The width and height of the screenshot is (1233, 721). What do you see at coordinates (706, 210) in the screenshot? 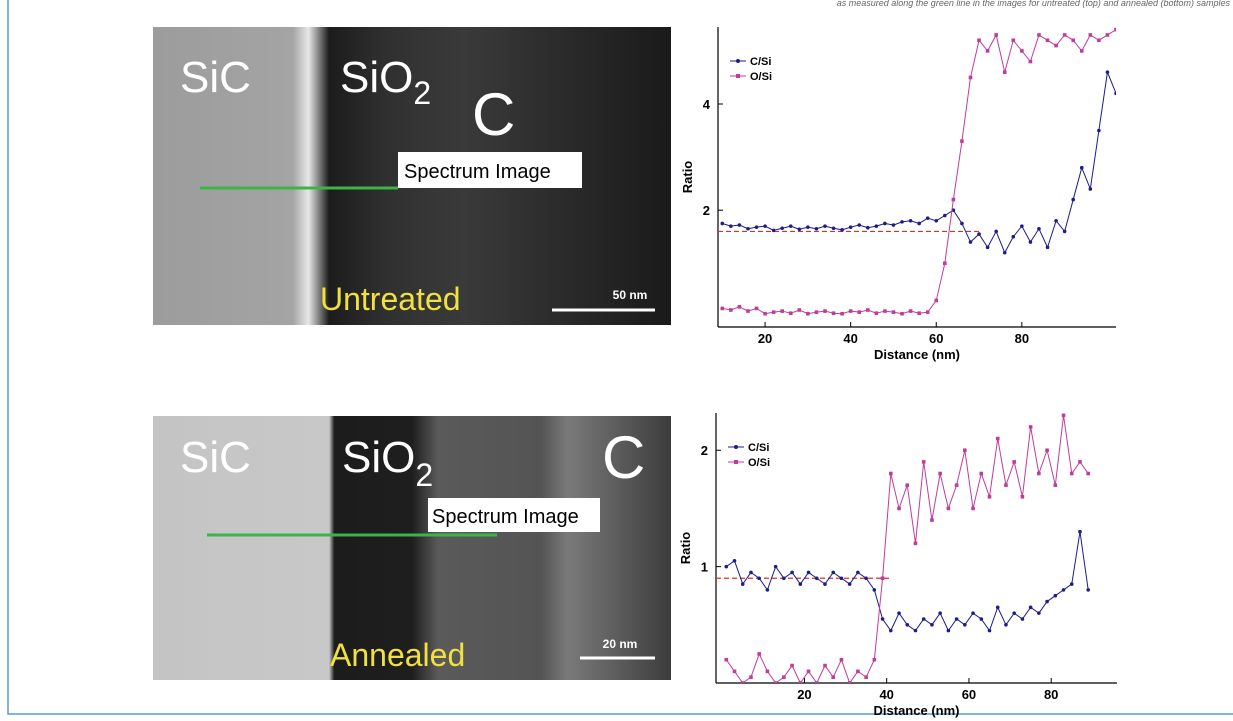
I see `y-tick-label: 2` at bounding box center [706, 210].